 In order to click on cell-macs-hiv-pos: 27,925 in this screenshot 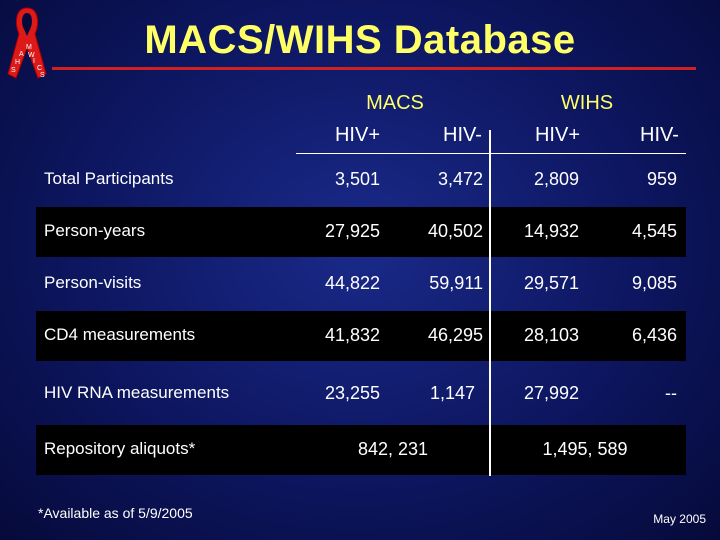, I will do `click(352, 231)`.